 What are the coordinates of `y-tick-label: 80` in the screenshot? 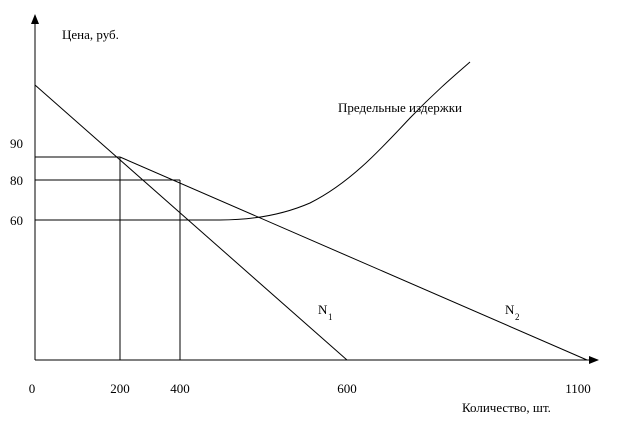 It's located at (16, 180).